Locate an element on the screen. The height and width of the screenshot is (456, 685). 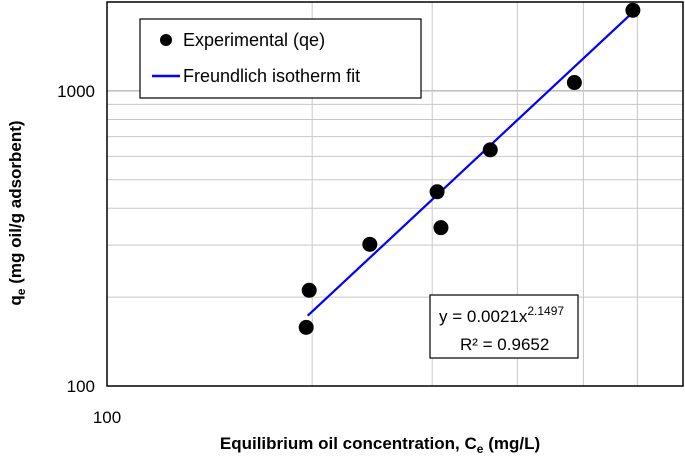
equation-box: y = 0.0021x2.1497 R² = 0.9652 is located at coordinates (504, 326).